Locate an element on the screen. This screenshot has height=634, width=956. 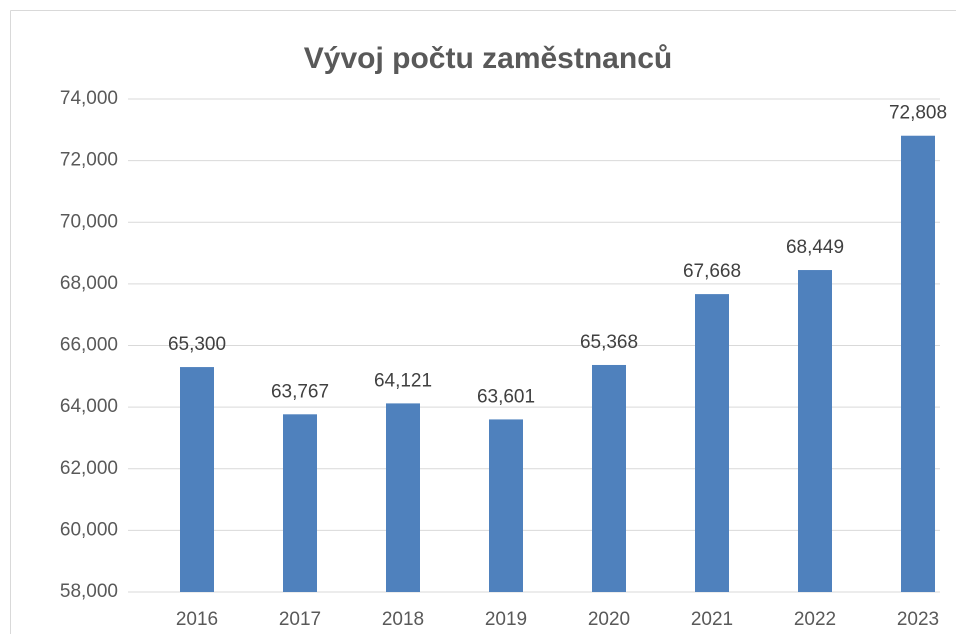
value-label: 65,368 is located at coordinates (609, 342).